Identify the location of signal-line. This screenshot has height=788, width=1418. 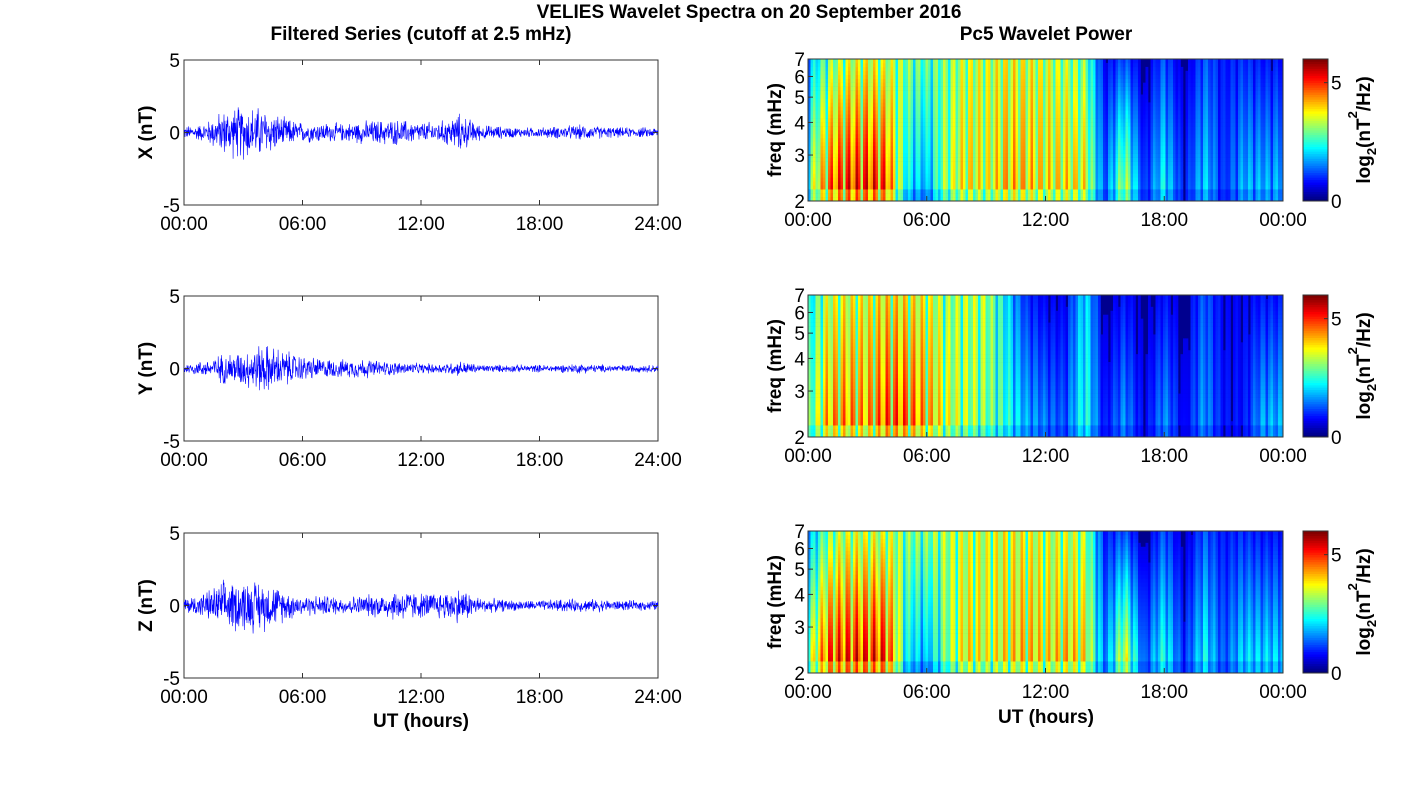
(421, 606).